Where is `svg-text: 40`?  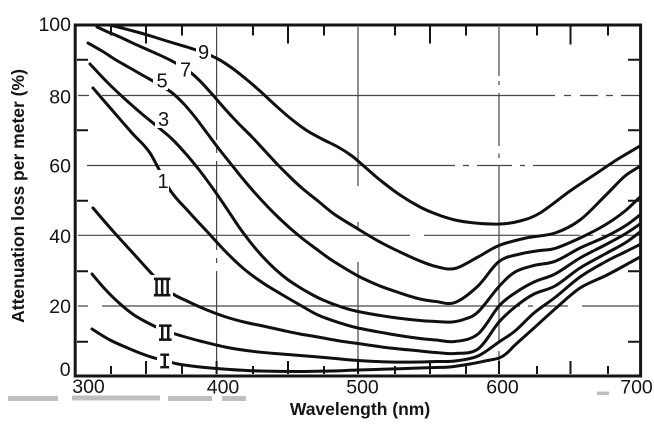
svg-text: 40 is located at coordinates (60, 237).